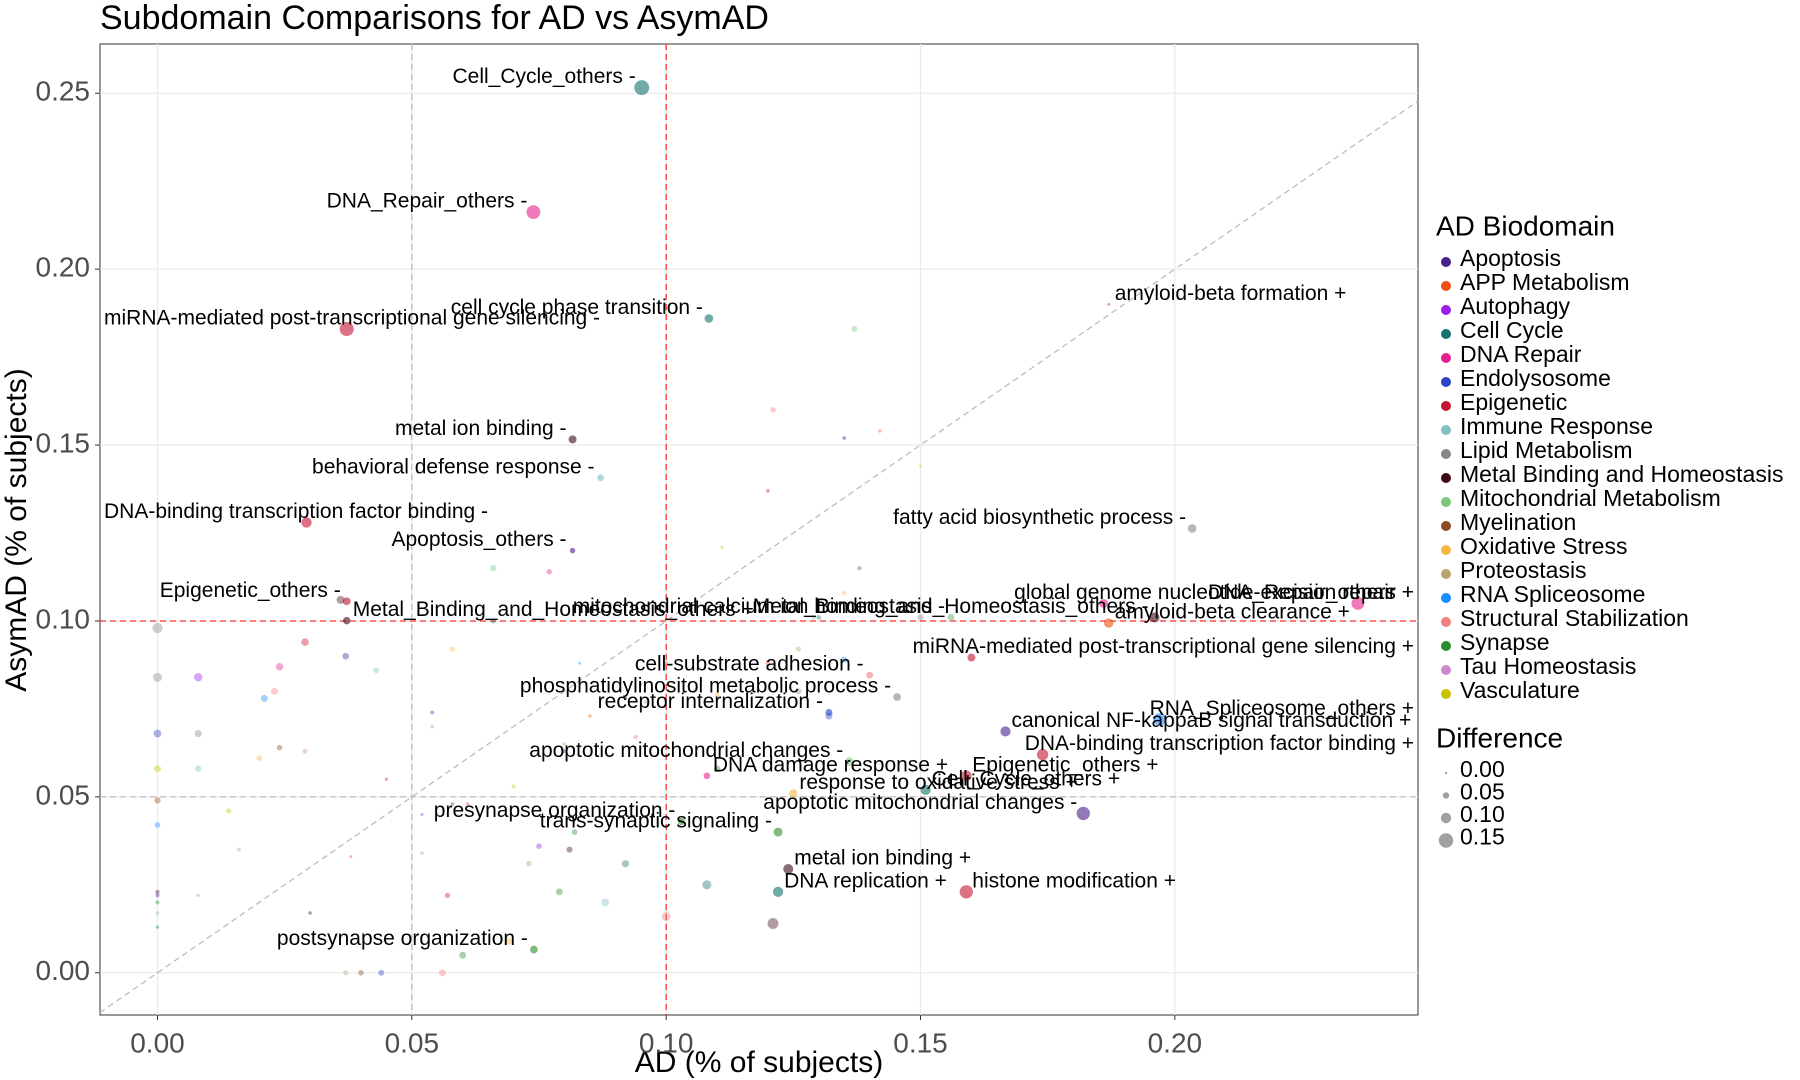 The width and height of the screenshot is (1800, 1080). I want to click on point-label: trans-synaptic signaling -, so click(656, 821).